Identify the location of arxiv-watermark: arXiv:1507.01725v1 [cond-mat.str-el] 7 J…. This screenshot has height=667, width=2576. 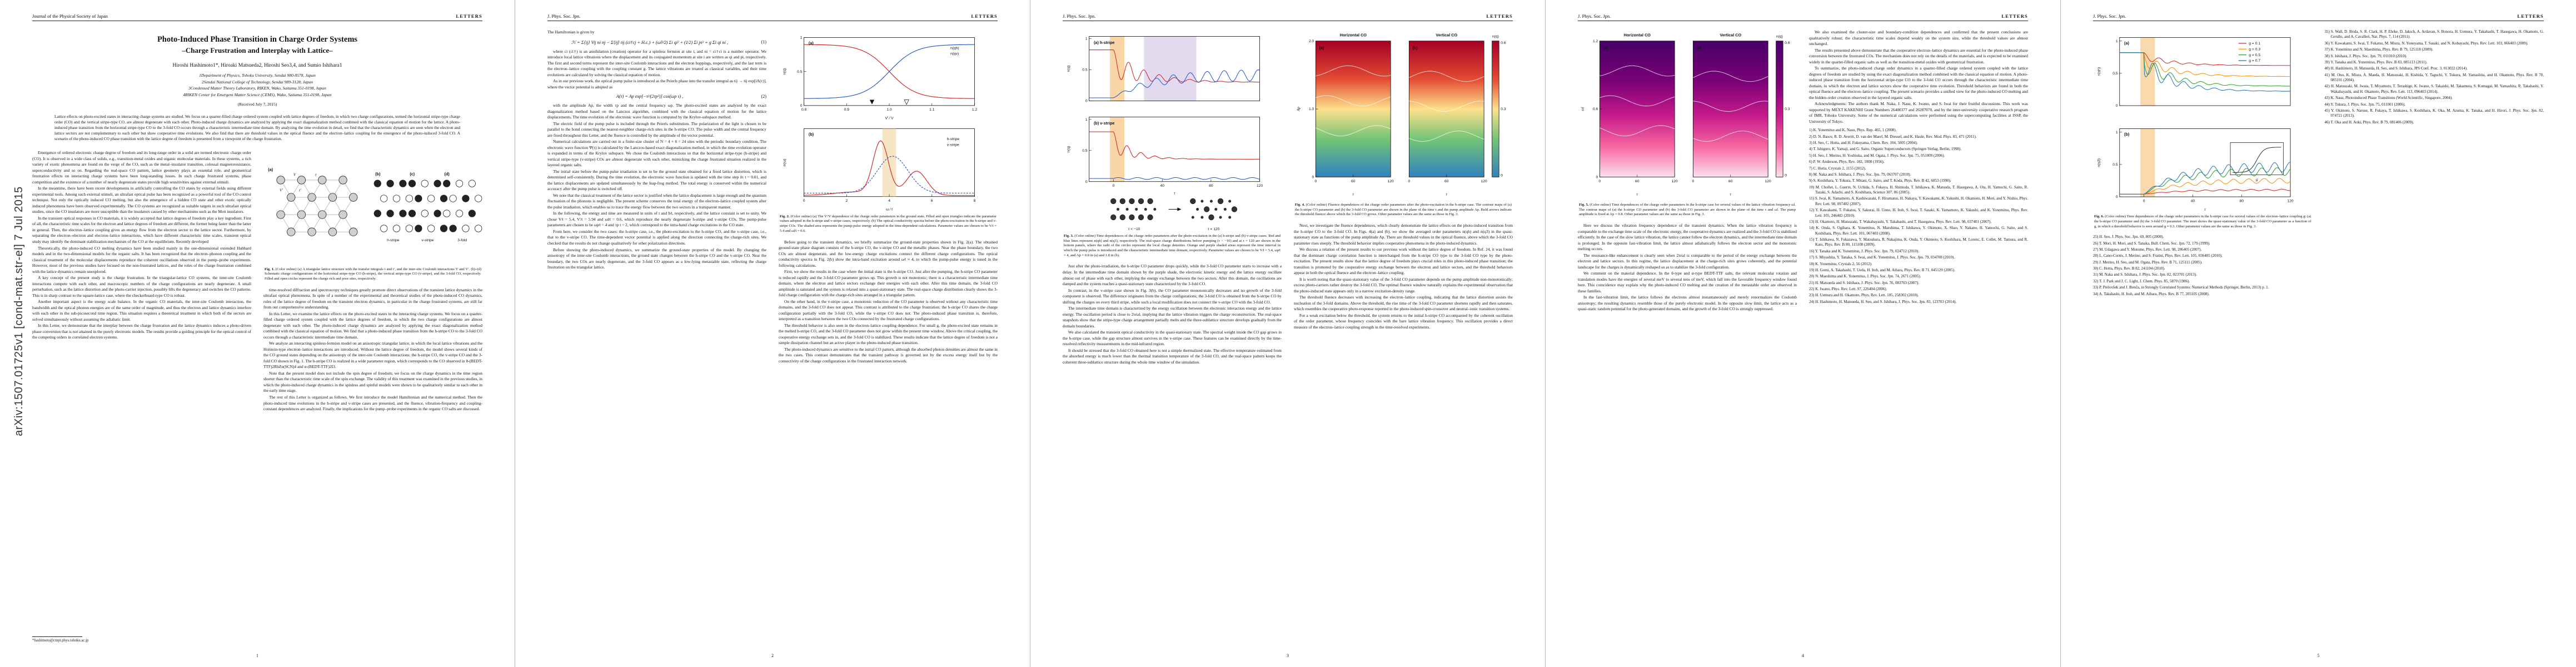
(19, 311).